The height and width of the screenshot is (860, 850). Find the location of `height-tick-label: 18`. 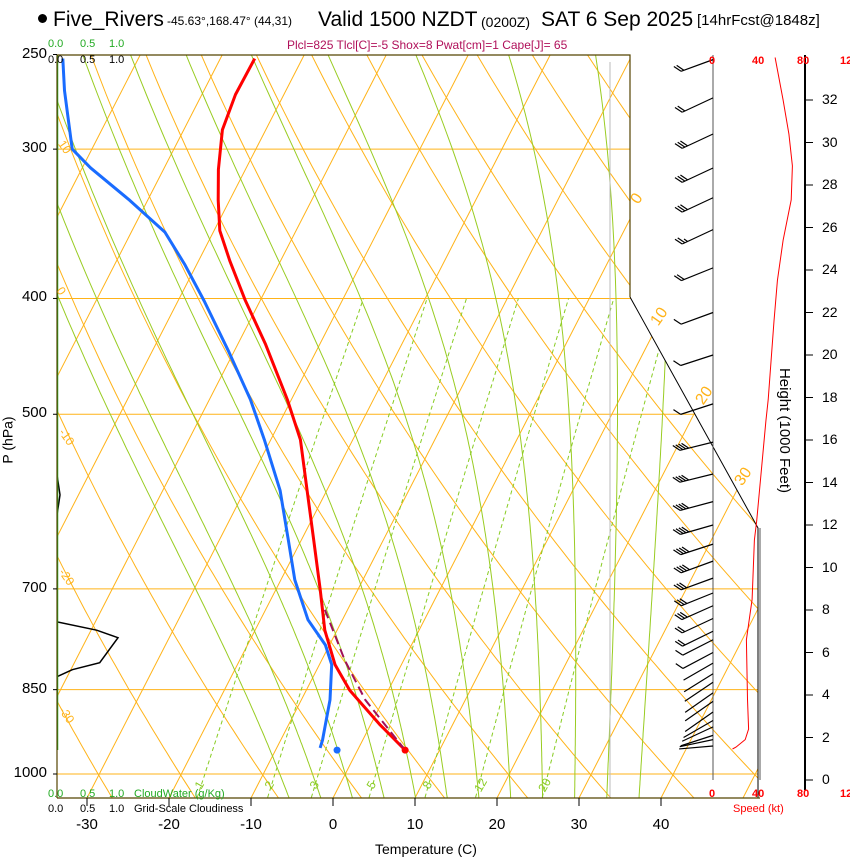

height-tick-label: 18 is located at coordinates (830, 396).